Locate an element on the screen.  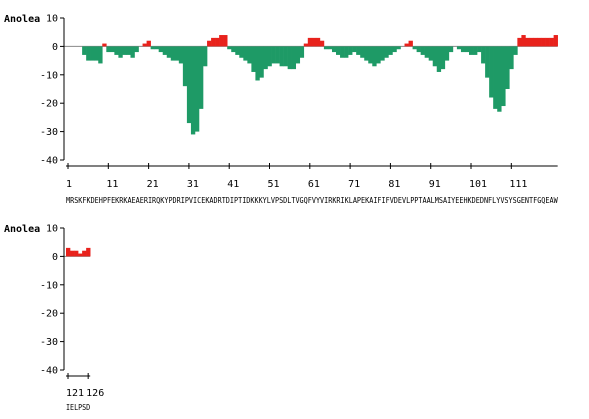
x-tick-label: 61 is located at coordinates (314, 184).